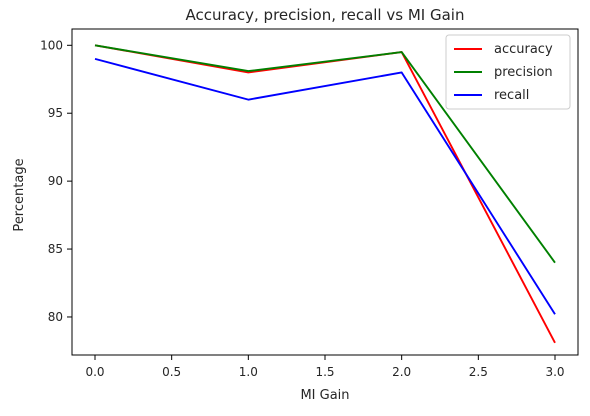 The image size is (590, 416). What do you see at coordinates (478, 372) in the screenshot?
I see `x-tick-label: 2.5` at bounding box center [478, 372].